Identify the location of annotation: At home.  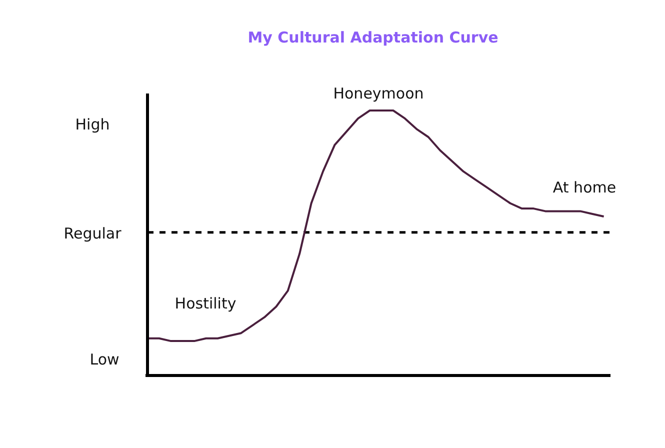
(584, 187).